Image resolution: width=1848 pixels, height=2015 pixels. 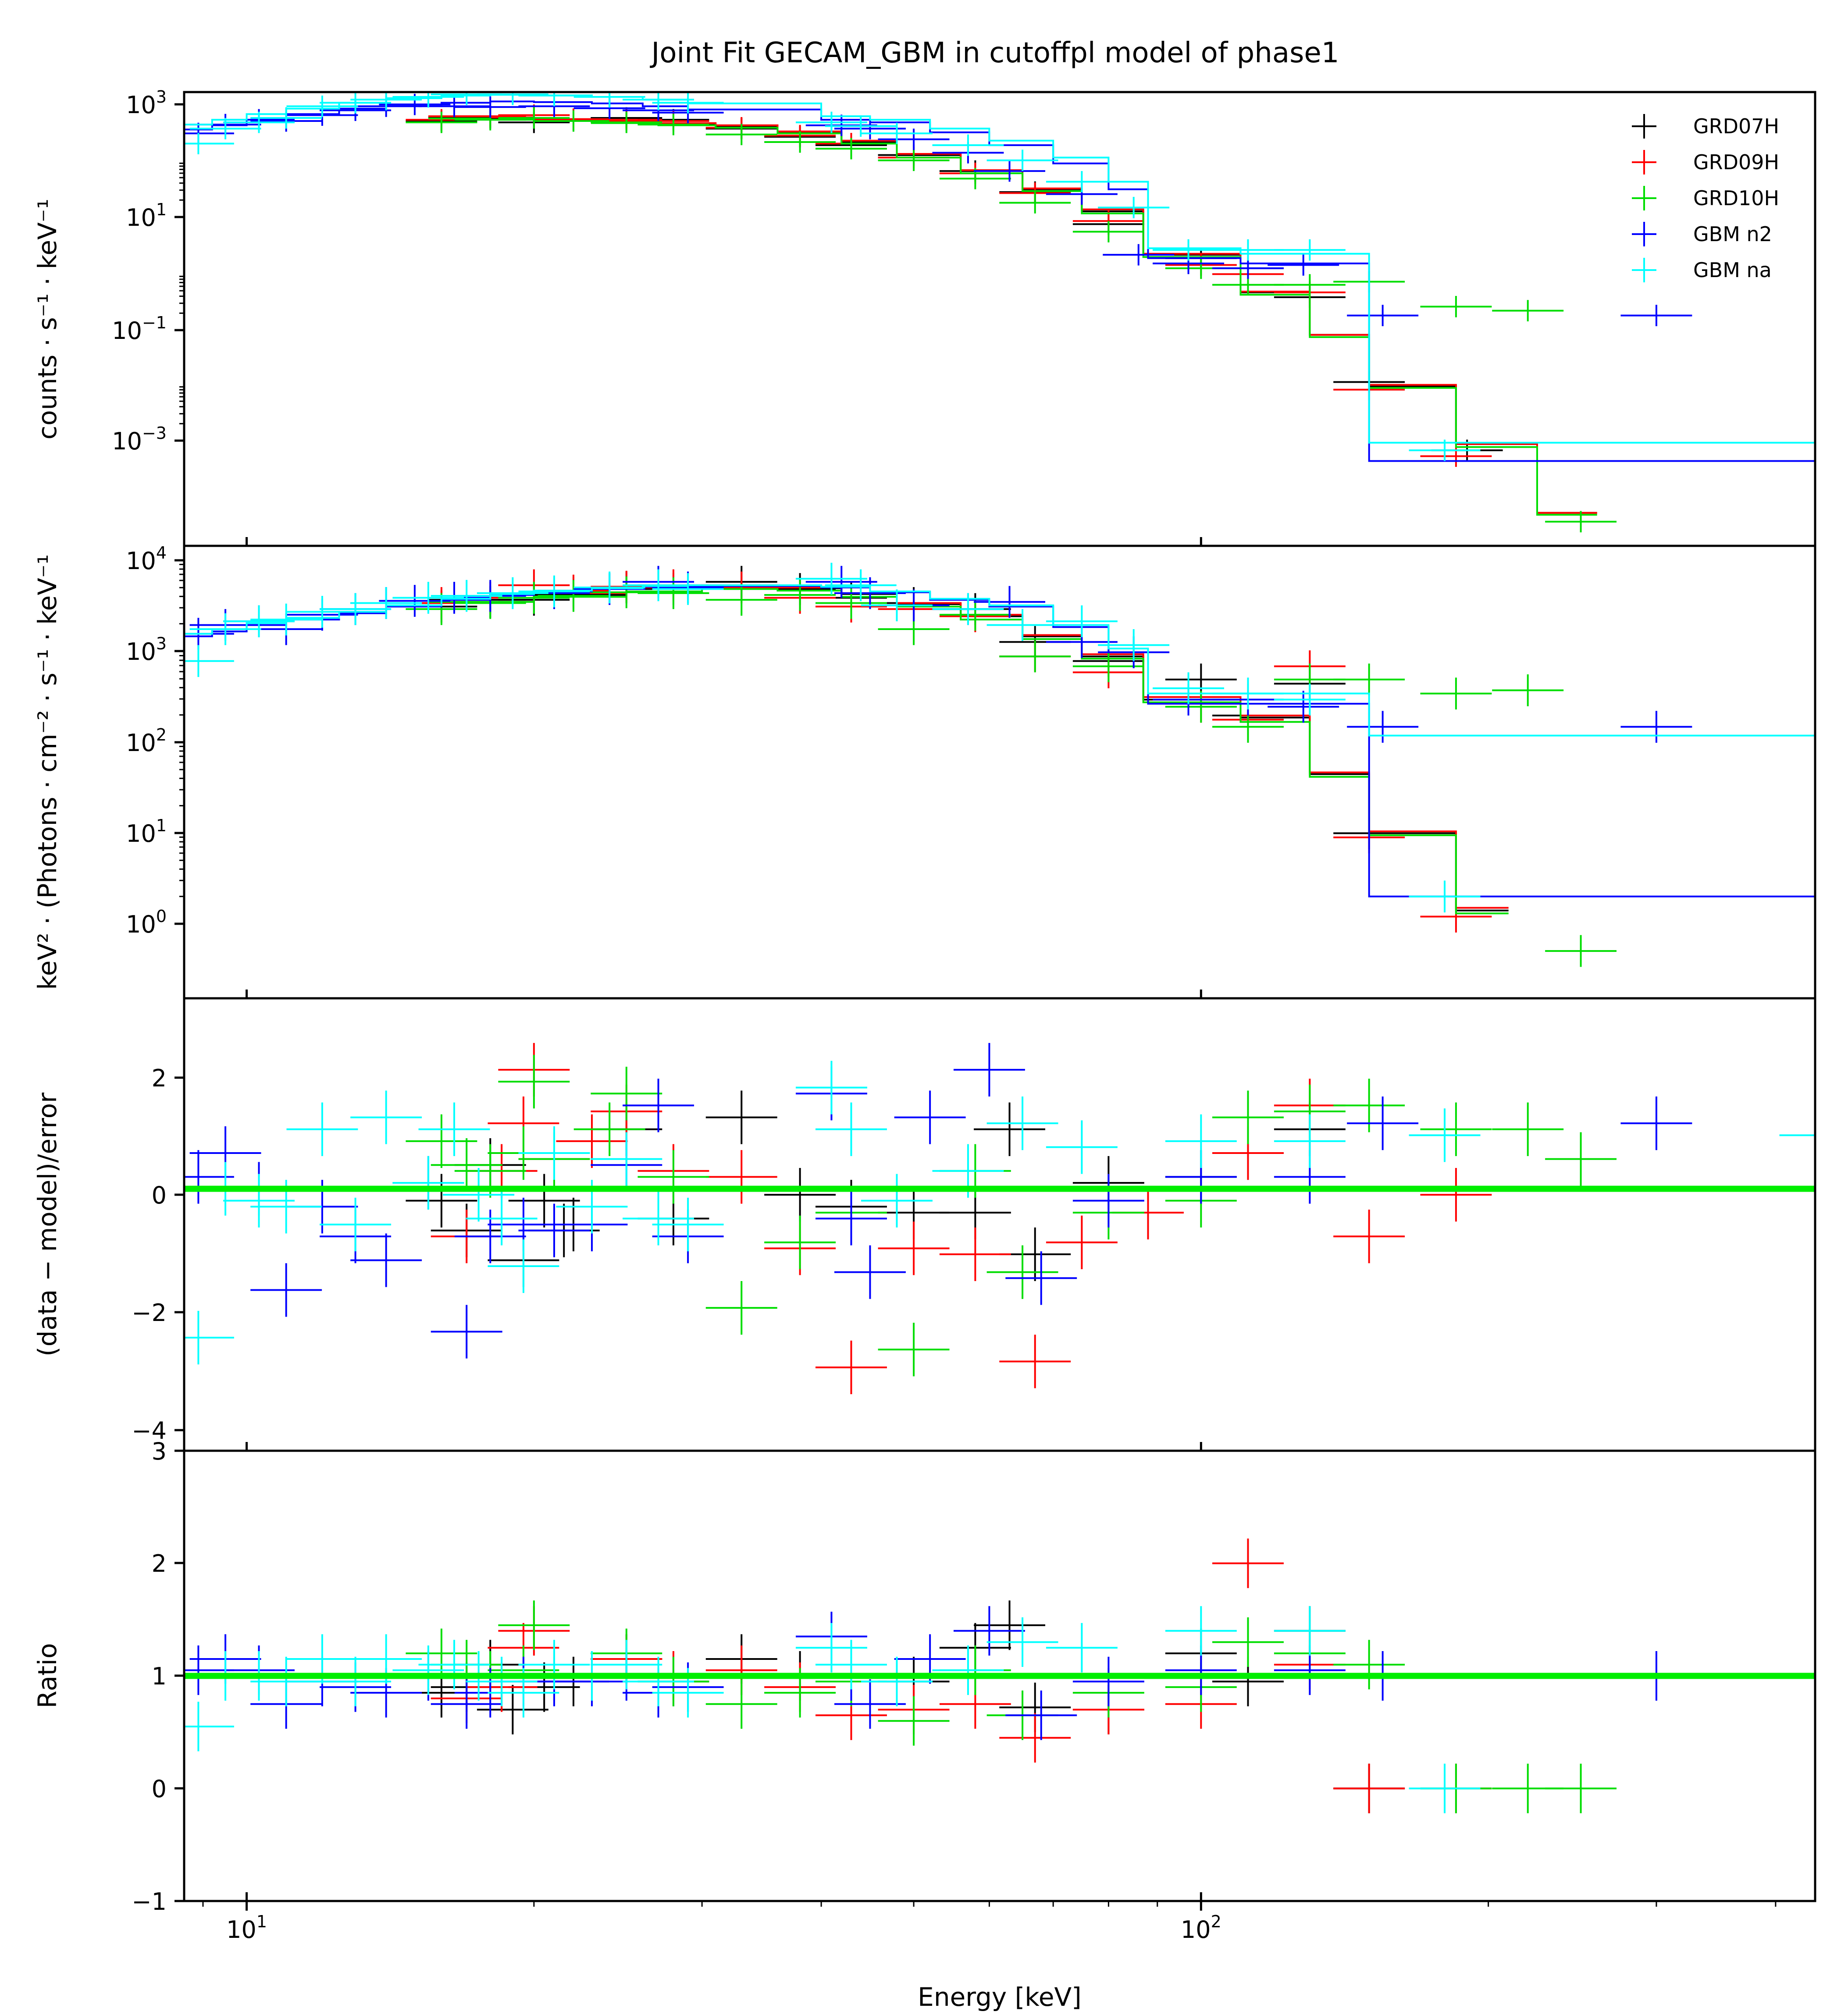 I want to click on y-tick-label: 1, so click(x=160, y=1676).